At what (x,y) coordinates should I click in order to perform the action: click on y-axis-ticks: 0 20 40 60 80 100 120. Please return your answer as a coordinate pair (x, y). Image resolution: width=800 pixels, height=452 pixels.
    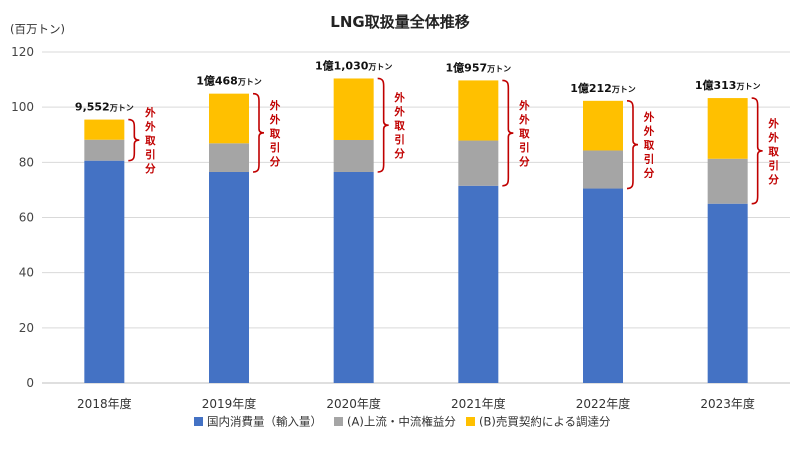
    Looking at the image, I should click on (22, 217).